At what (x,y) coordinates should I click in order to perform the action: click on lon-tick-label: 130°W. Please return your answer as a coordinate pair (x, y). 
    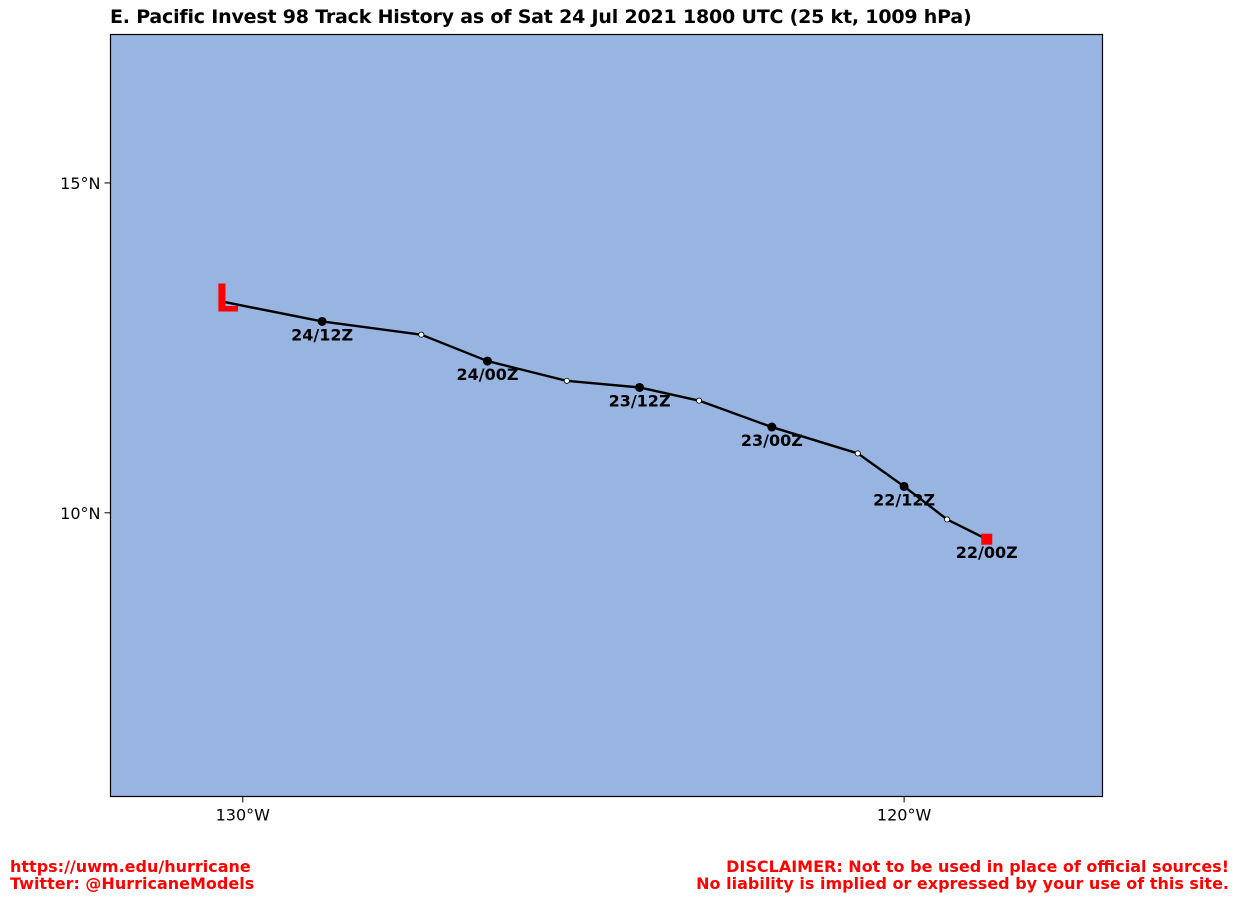
    Looking at the image, I should click on (243, 815).